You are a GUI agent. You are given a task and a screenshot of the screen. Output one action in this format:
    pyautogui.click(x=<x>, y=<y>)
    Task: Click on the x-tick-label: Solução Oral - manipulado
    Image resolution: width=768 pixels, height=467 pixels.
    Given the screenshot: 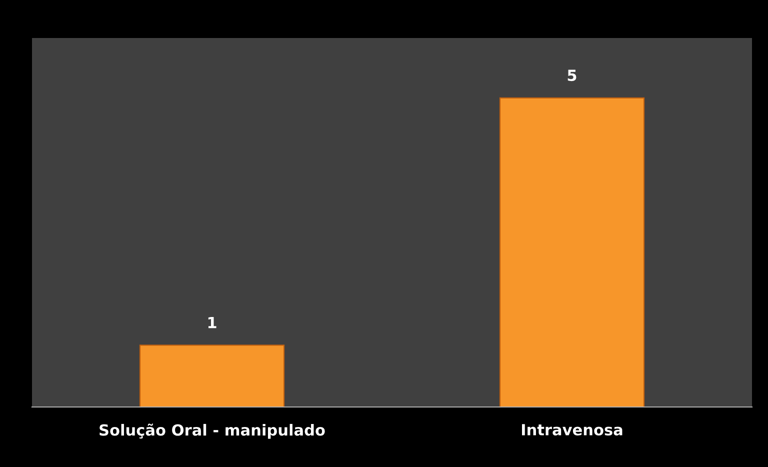 What is the action you would take?
    pyautogui.click(x=212, y=431)
    